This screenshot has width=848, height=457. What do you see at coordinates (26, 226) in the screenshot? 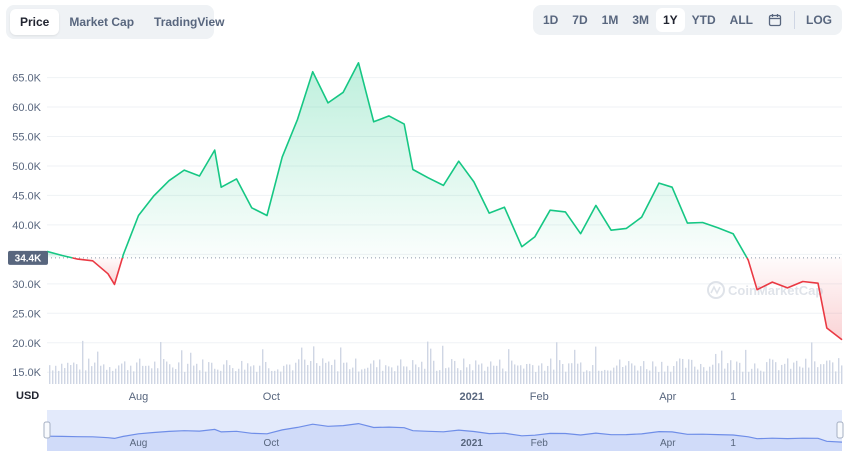
I see `y-tick-label: 40.0K` at bounding box center [26, 226].